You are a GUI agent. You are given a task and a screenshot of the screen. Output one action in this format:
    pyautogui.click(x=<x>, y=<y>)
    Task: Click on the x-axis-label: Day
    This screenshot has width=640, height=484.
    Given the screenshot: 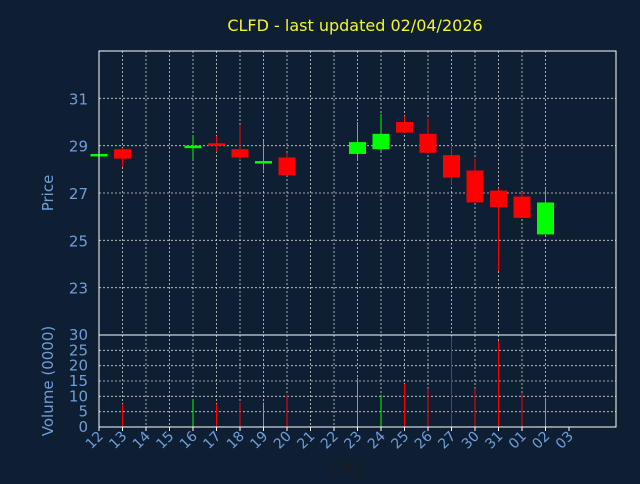 What is the action you would take?
    pyautogui.click(x=347, y=467)
    